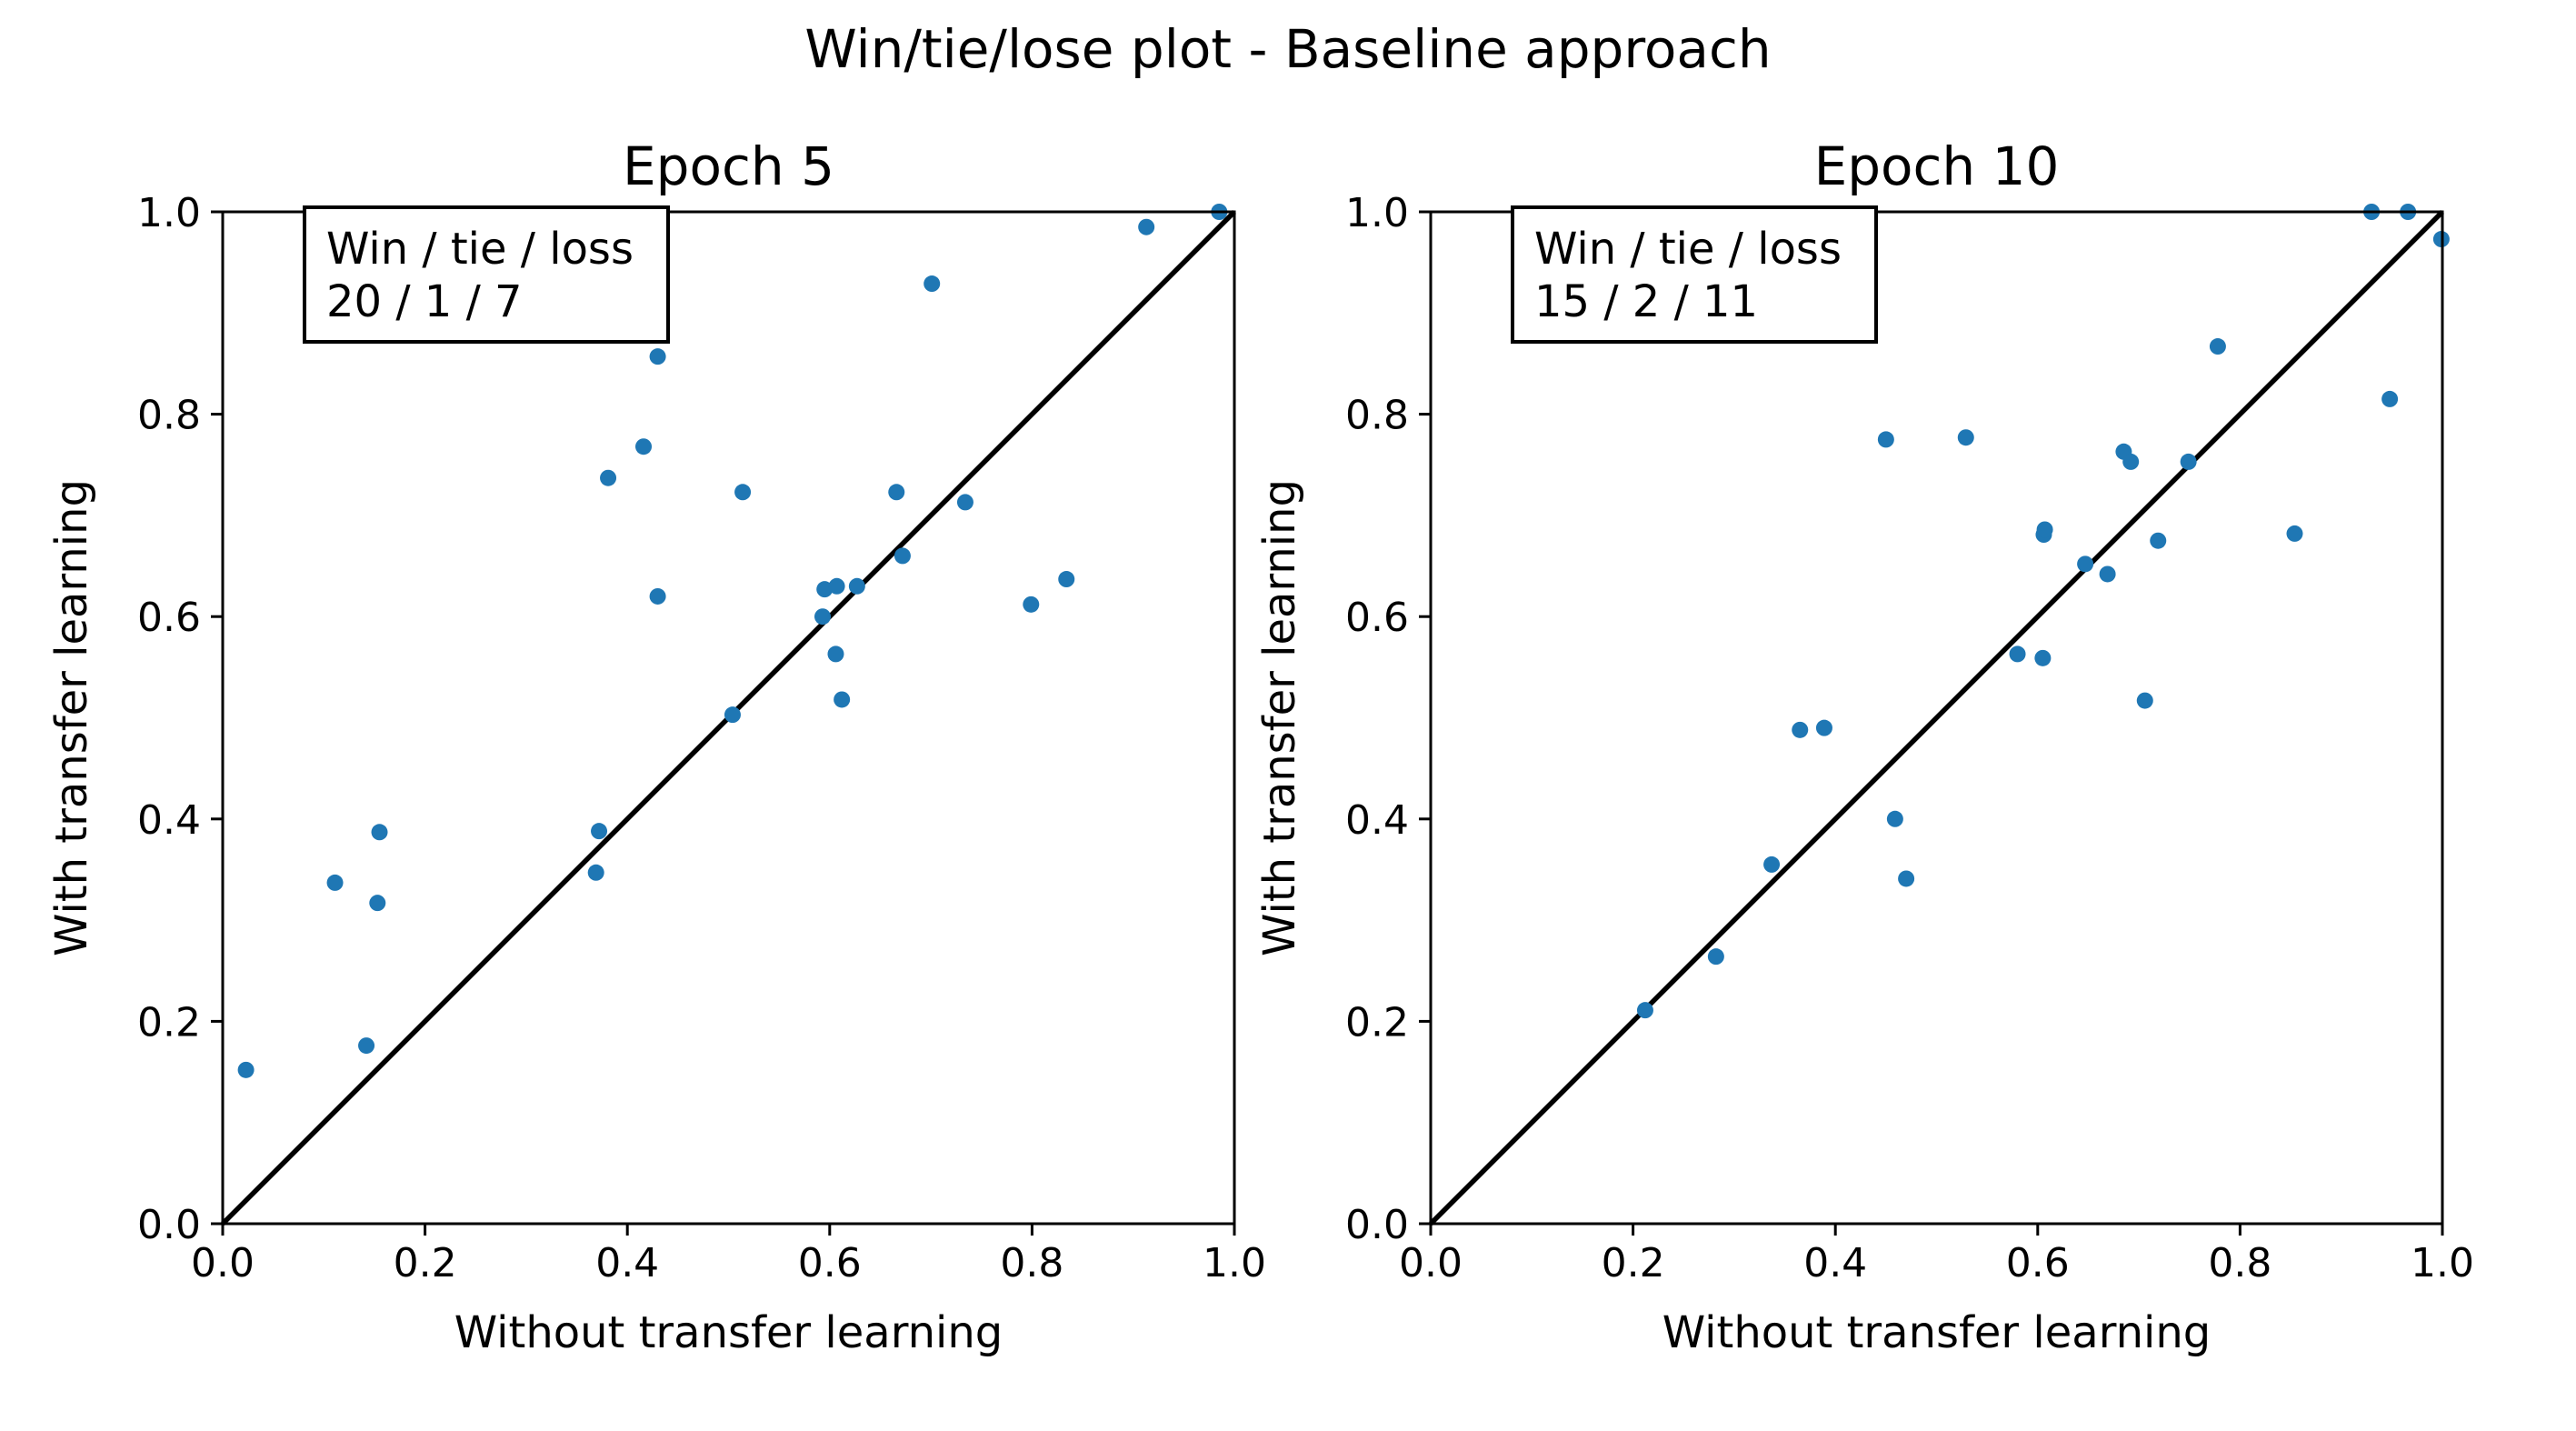 Image resolution: width=2576 pixels, height=1431 pixels. What do you see at coordinates (1646, 301) in the screenshot?
I see `annotation-line2: 15 / 2 / 11` at bounding box center [1646, 301].